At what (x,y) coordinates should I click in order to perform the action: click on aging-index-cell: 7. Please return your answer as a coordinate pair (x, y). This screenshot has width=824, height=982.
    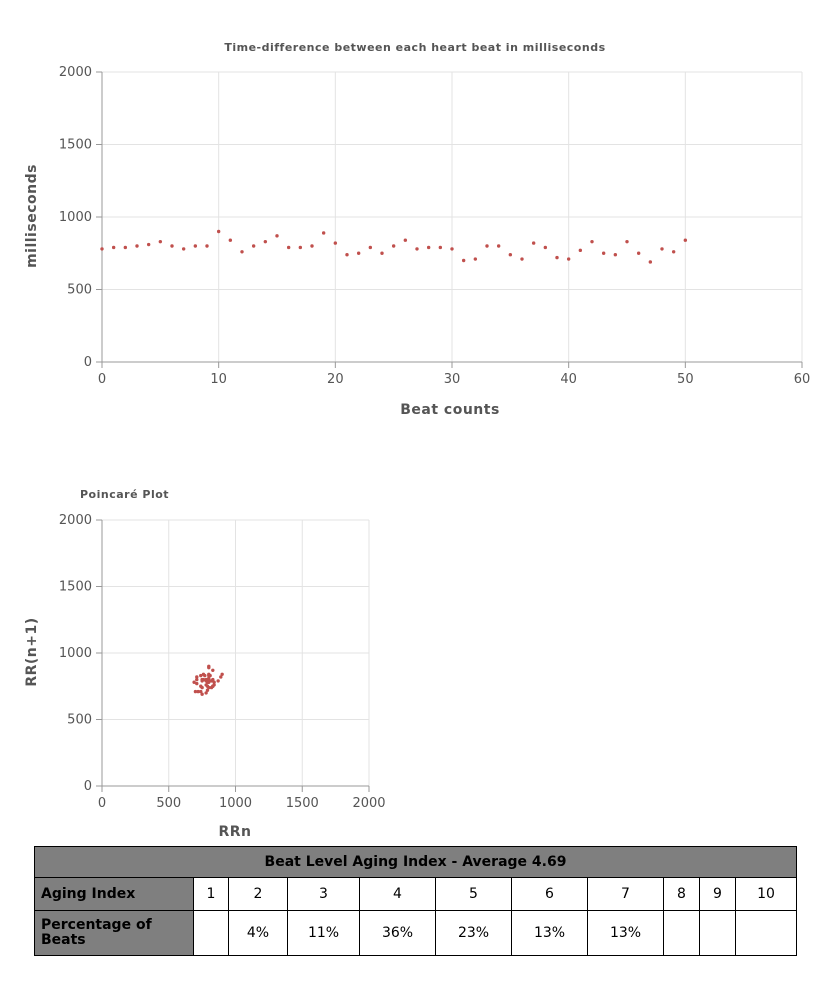
    Looking at the image, I should click on (625, 894).